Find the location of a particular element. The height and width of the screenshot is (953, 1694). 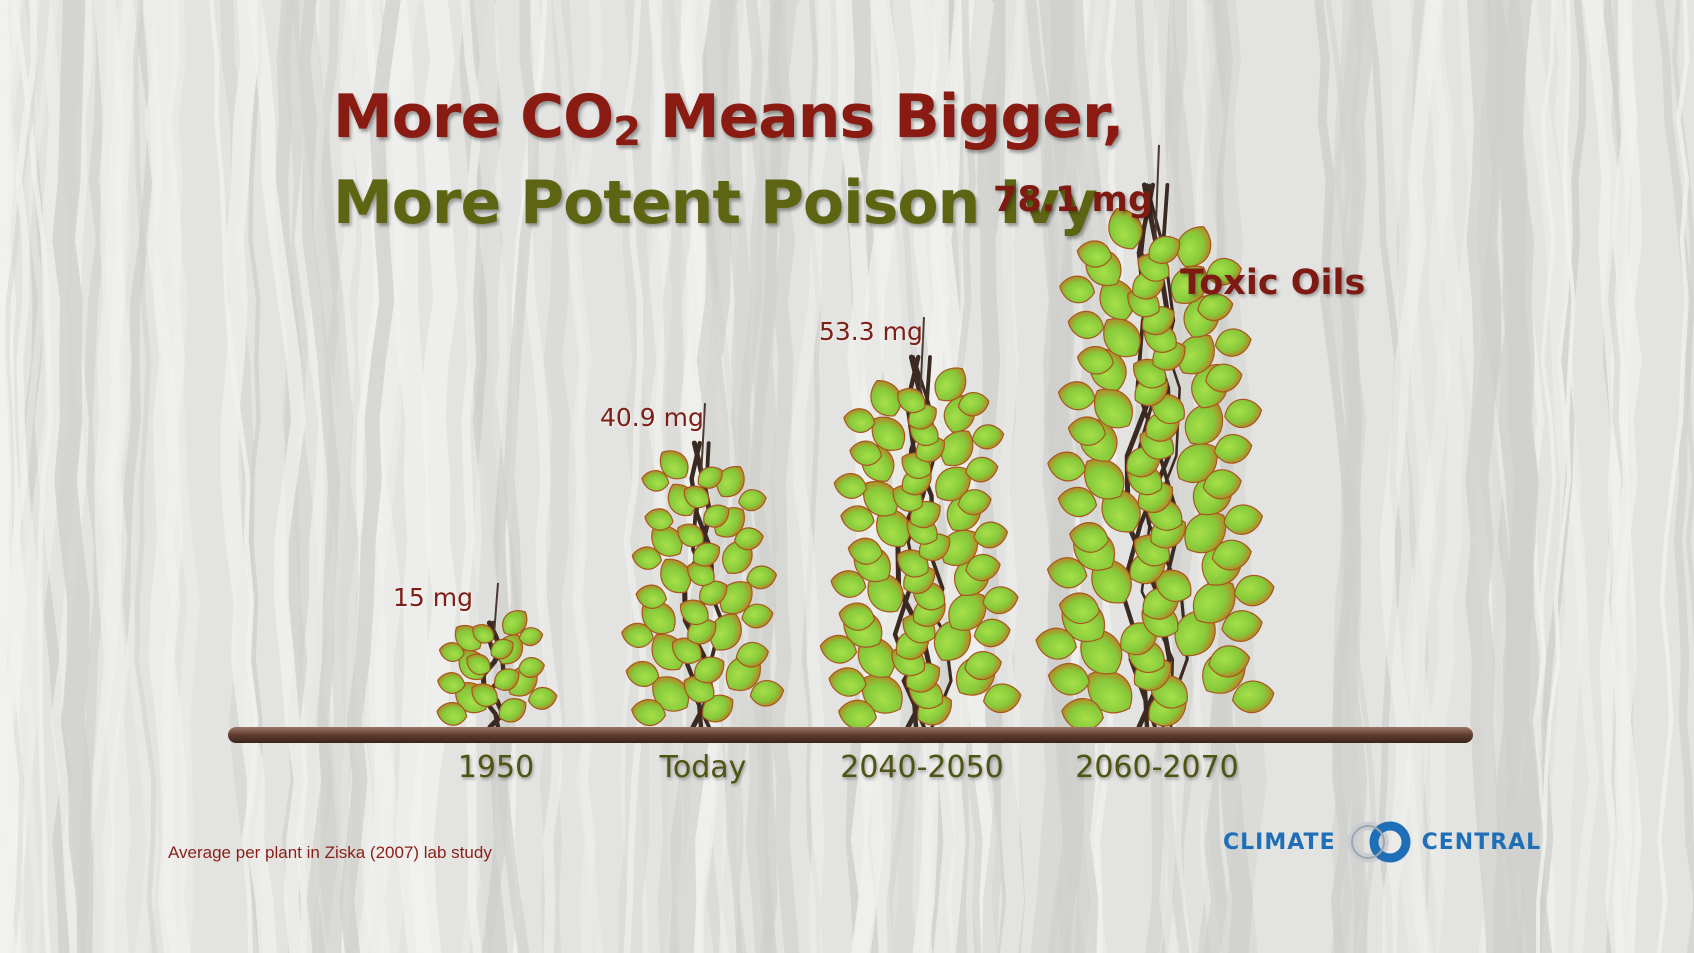

chart-title-line2: More Potent Poison Ivy is located at coordinates (715, 203).